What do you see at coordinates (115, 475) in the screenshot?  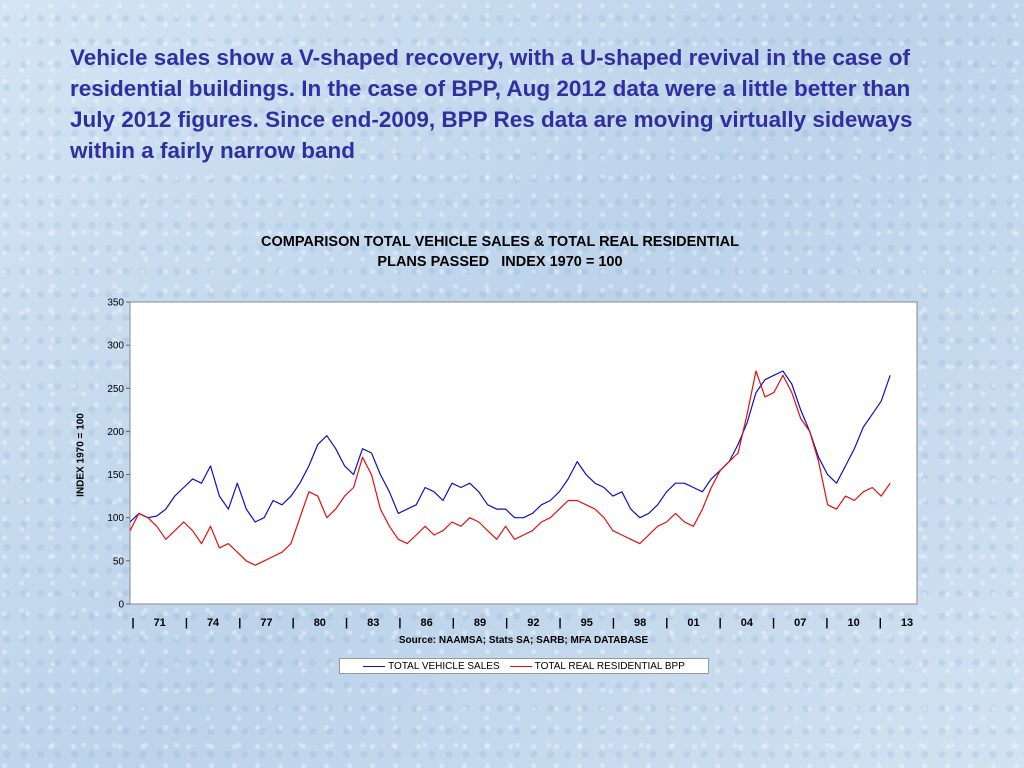 I see `y-tick-label: 150` at bounding box center [115, 475].